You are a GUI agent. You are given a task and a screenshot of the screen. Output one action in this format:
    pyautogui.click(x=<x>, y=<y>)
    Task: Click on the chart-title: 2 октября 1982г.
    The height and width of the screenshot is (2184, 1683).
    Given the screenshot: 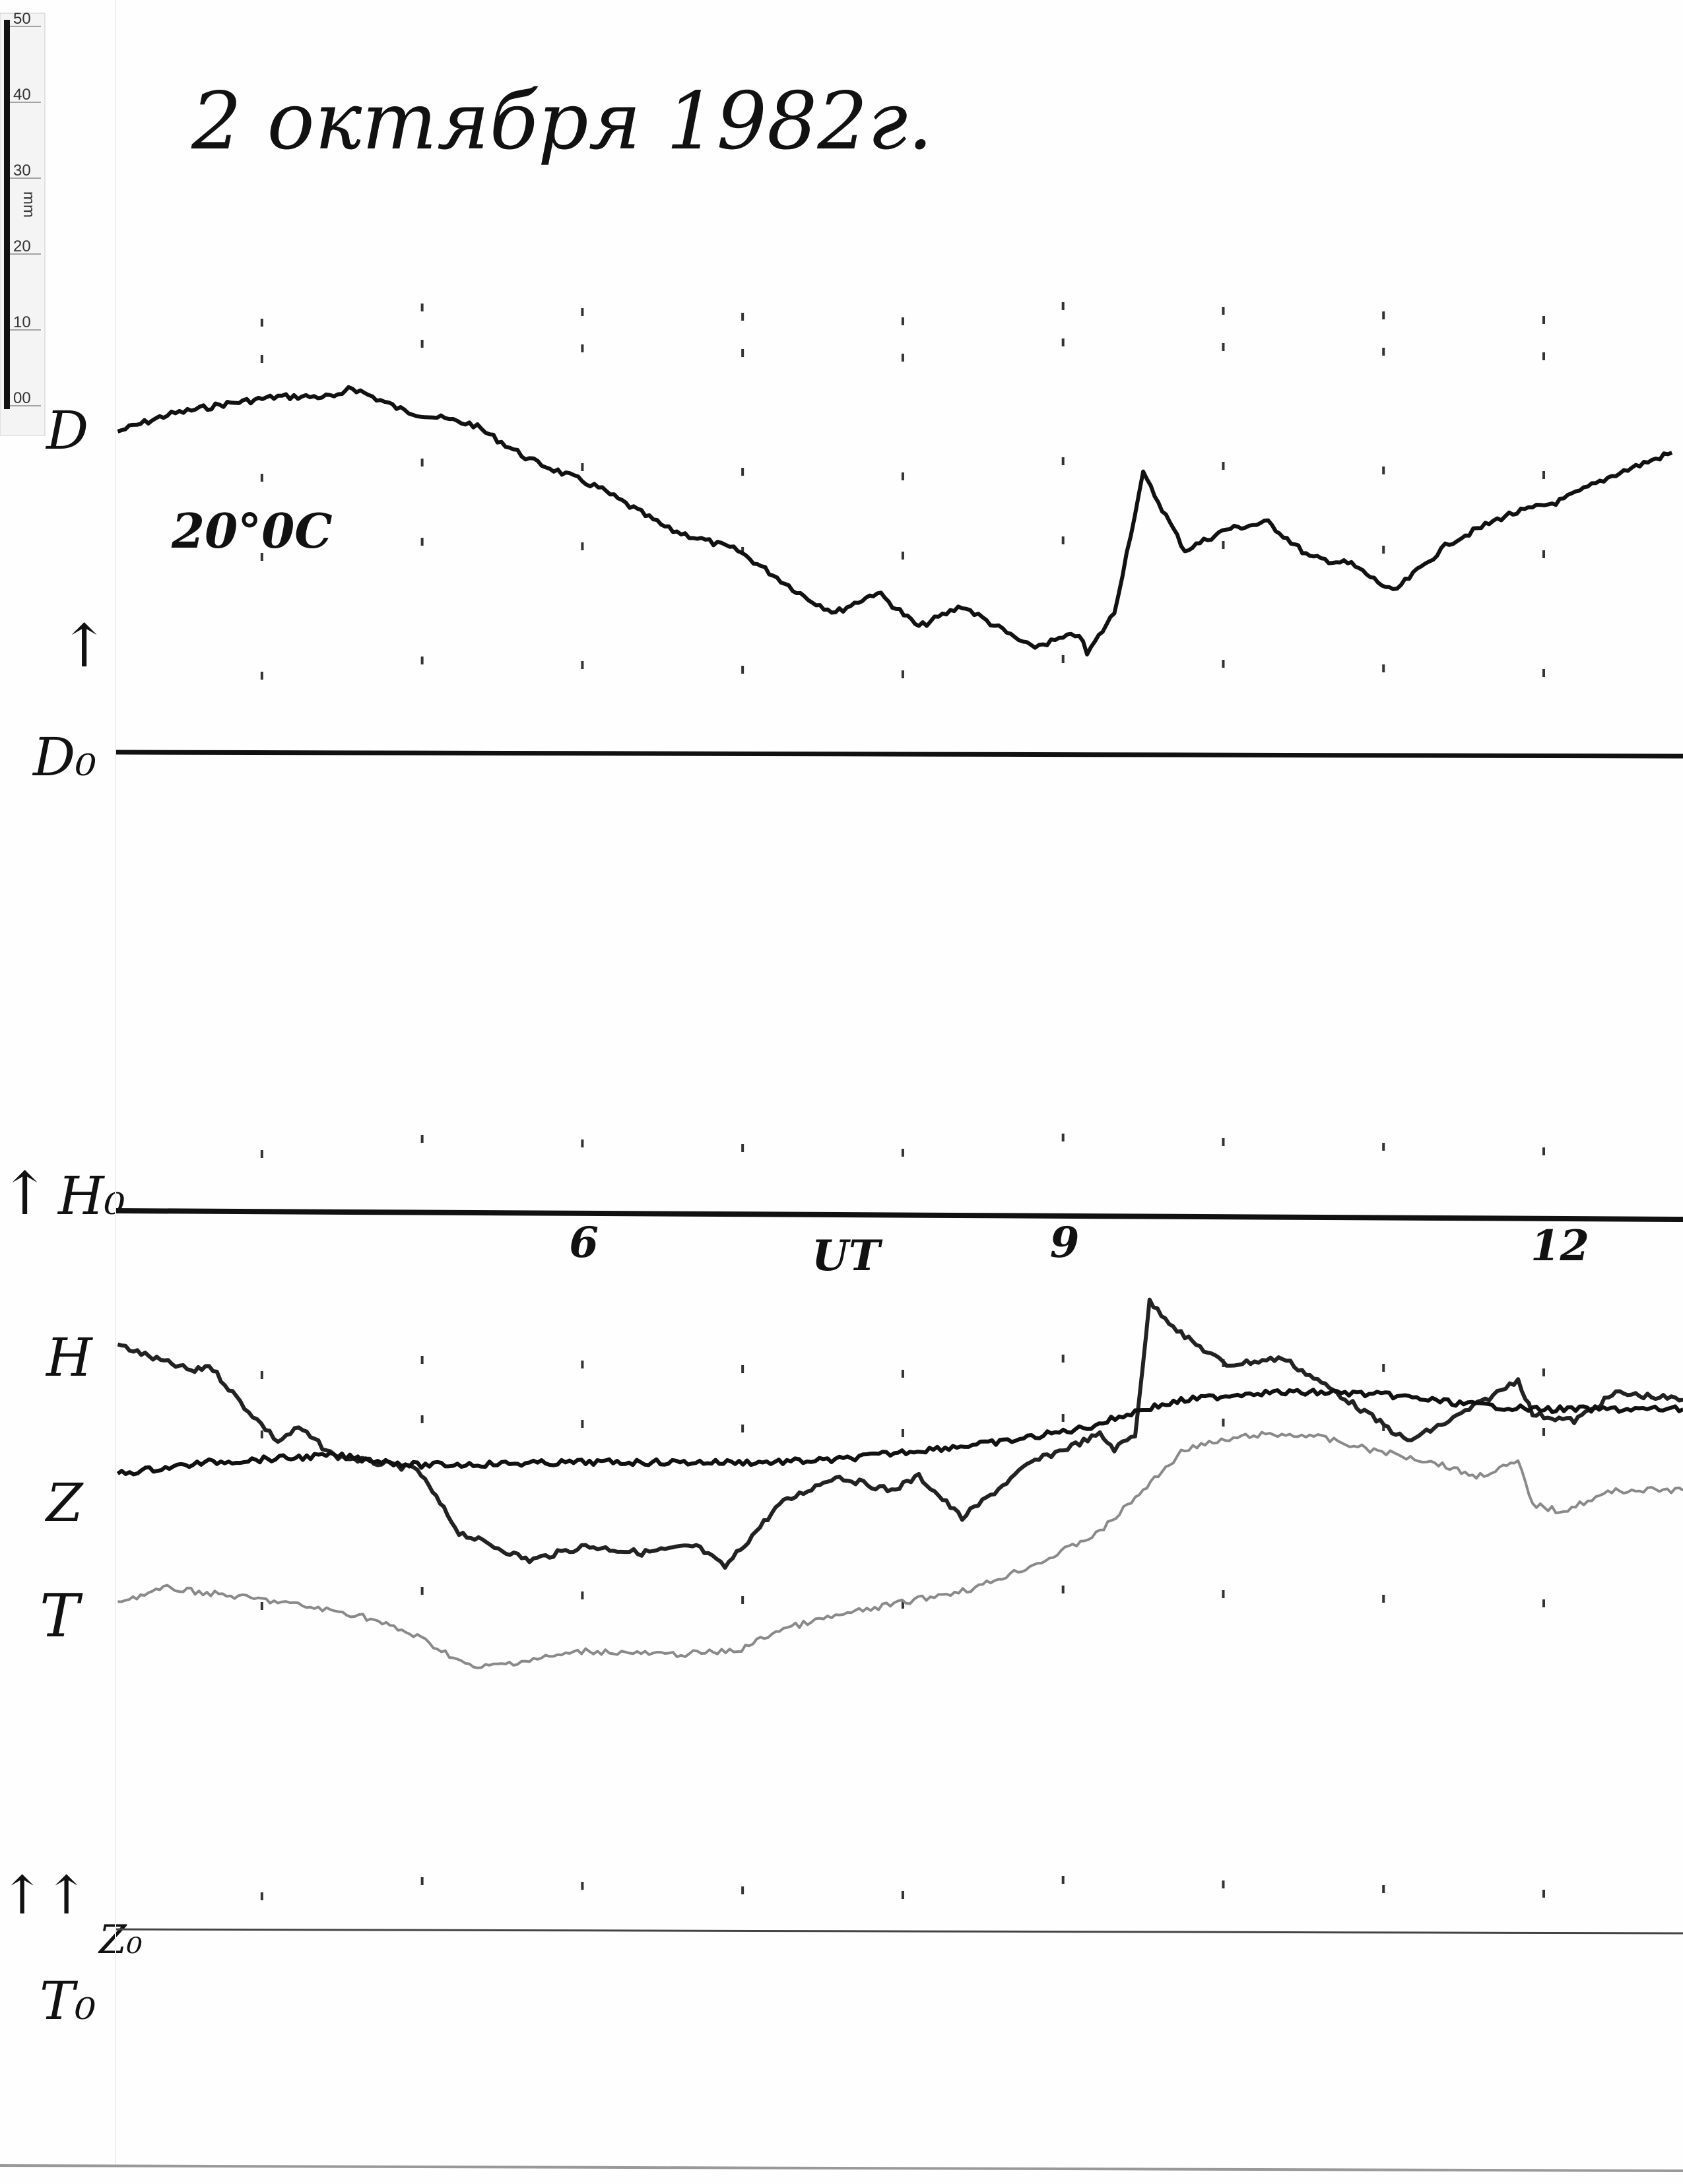 What is the action you would take?
    pyautogui.click(x=562, y=122)
    